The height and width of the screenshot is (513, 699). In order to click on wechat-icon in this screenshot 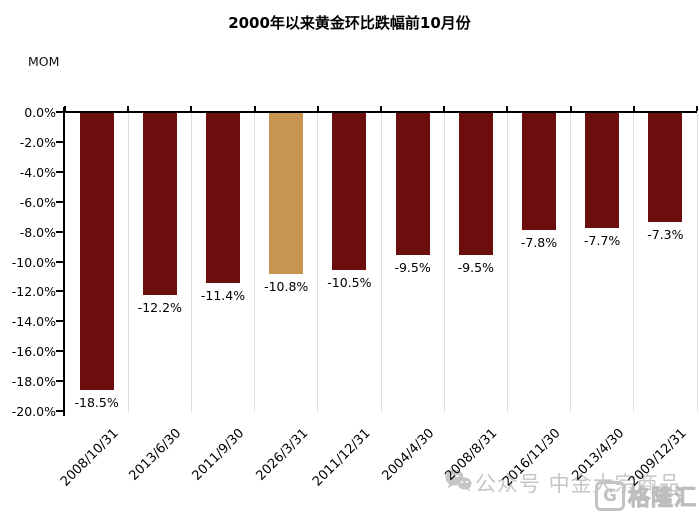, I will do `click(458, 483)`.